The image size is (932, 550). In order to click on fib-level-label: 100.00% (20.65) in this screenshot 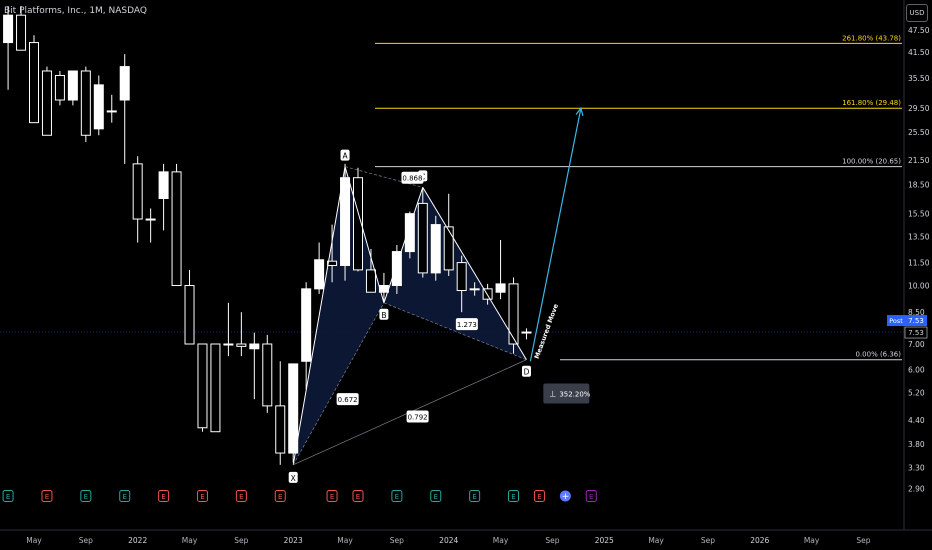, I will do `click(871, 162)`.